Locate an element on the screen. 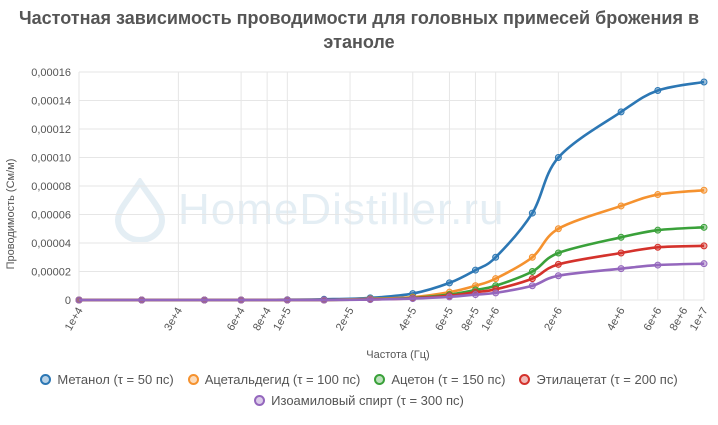 Image resolution: width=718 pixels, height=425 pixels. x-tick-label: 1e+7 is located at coordinates (699, 319).